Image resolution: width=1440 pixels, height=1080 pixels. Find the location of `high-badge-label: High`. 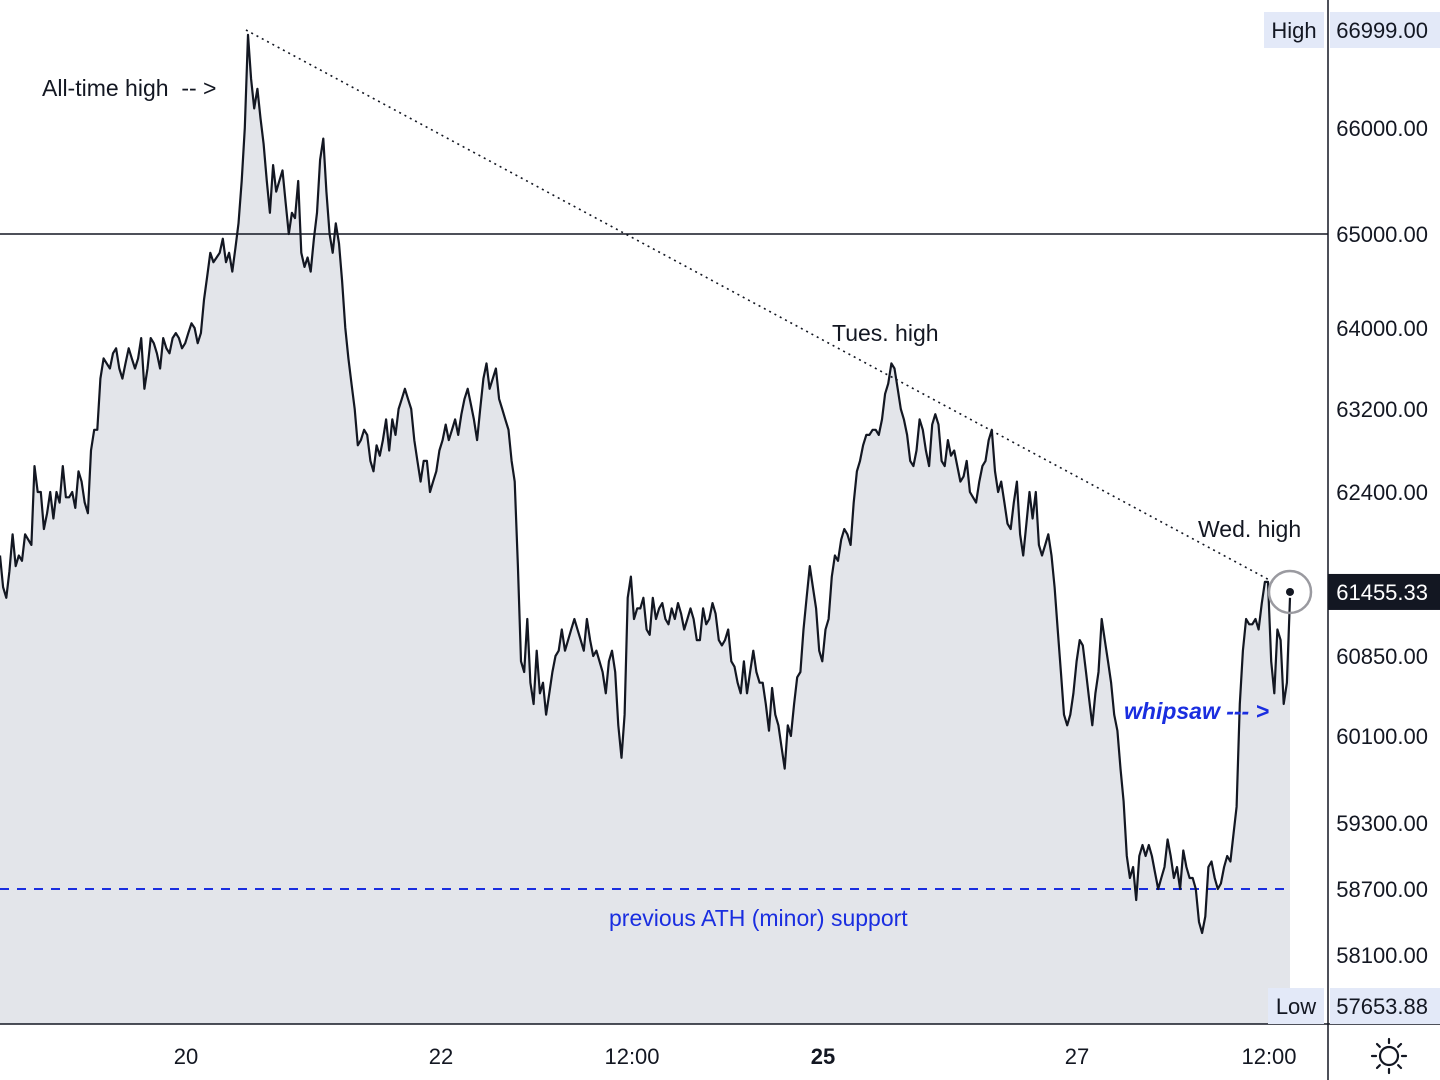

high-badge-label: High is located at coordinates (1293, 30).